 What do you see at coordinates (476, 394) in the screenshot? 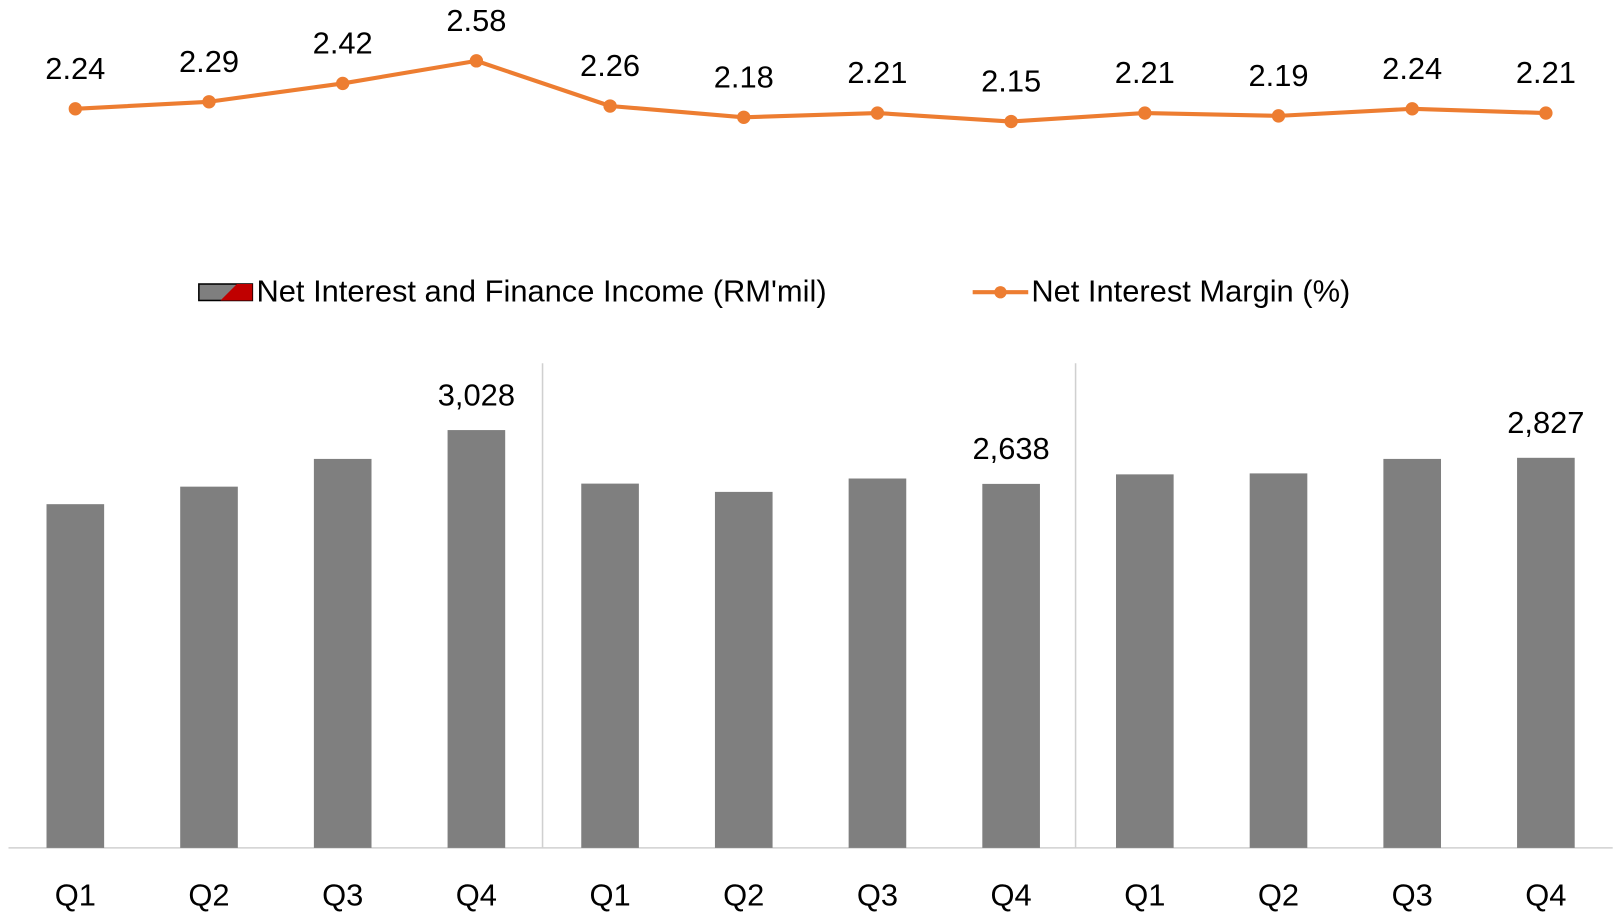
I see `data-label: 3,028` at bounding box center [476, 394].